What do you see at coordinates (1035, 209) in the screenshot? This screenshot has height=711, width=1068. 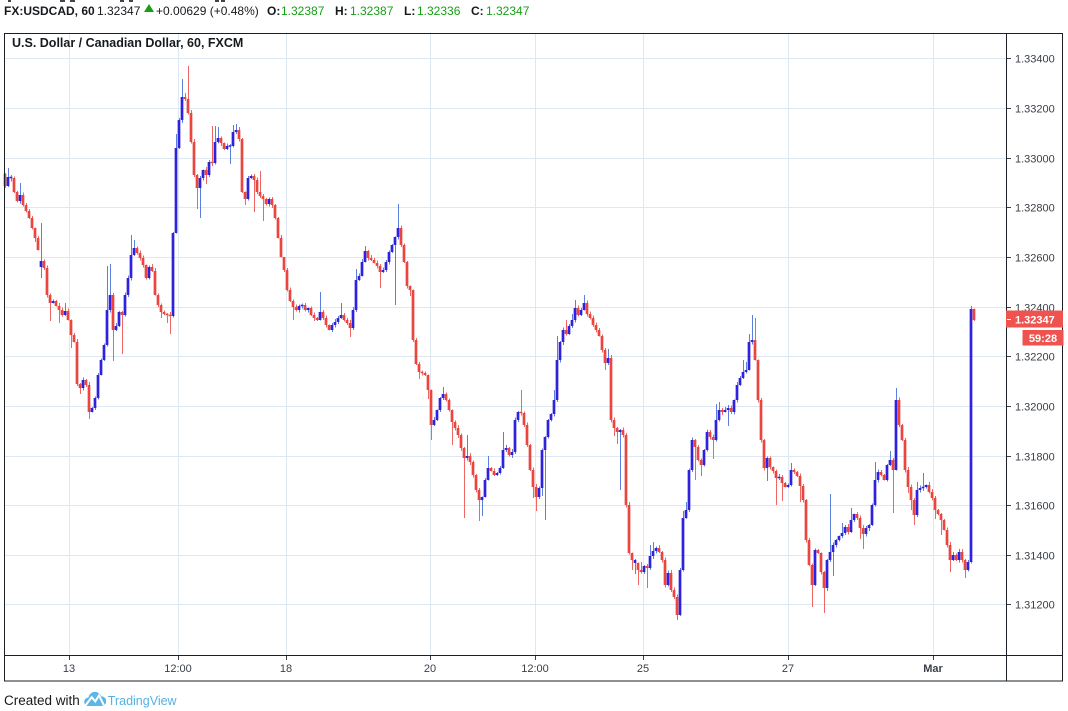 I see `svg-text: 1.32800` at bounding box center [1035, 209].